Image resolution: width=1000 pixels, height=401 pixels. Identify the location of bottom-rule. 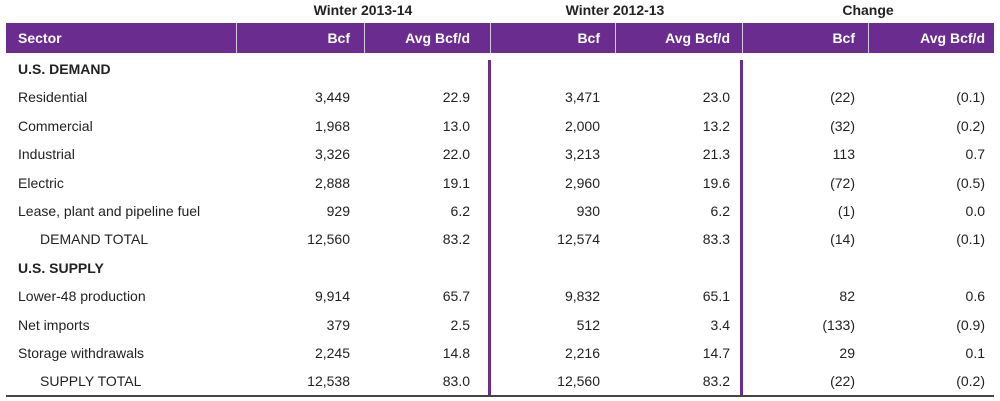
(500, 396).